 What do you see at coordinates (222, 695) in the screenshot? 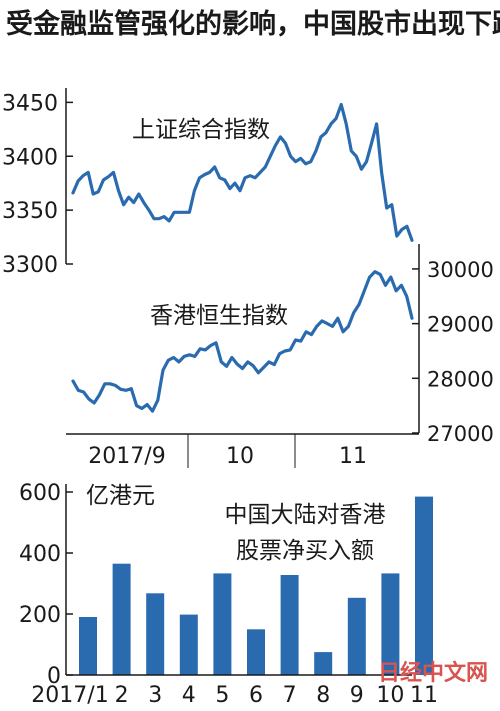
I see `bar-x-tick-label: 5` at bounding box center [222, 695].